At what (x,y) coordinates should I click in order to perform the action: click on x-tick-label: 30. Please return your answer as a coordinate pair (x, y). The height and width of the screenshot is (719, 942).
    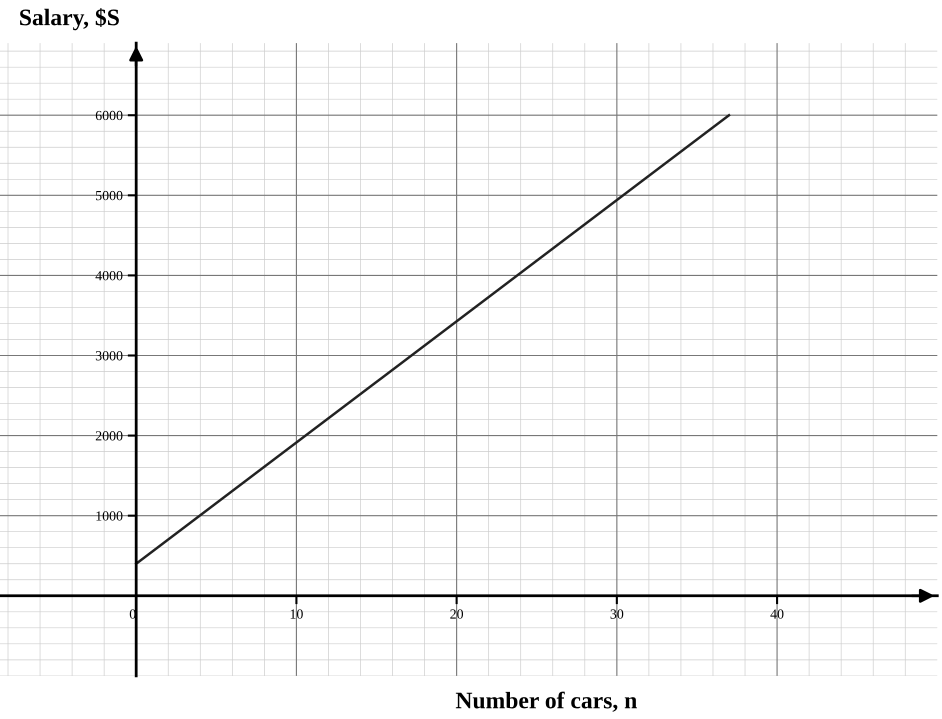
    Looking at the image, I should click on (617, 614).